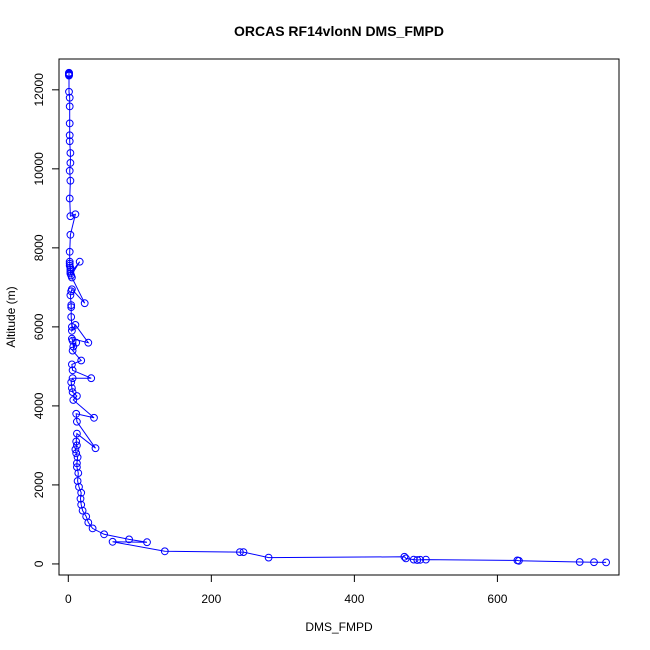  What do you see at coordinates (39, 484) in the screenshot?
I see `y-tick-label: 2000` at bounding box center [39, 484].